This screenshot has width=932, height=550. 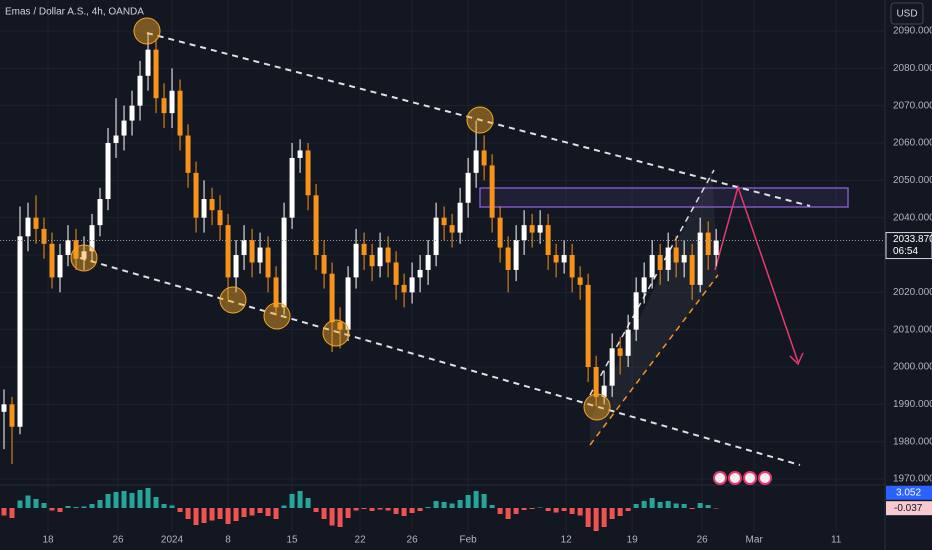 I want to click on channel-fill, so click(x=654, y=307).